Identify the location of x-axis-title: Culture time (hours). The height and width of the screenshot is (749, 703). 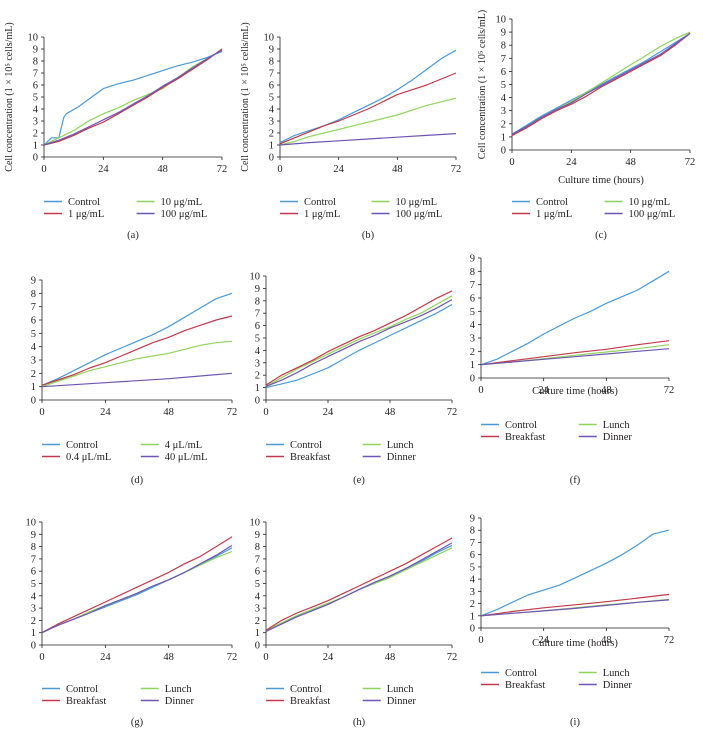
(575, 643).